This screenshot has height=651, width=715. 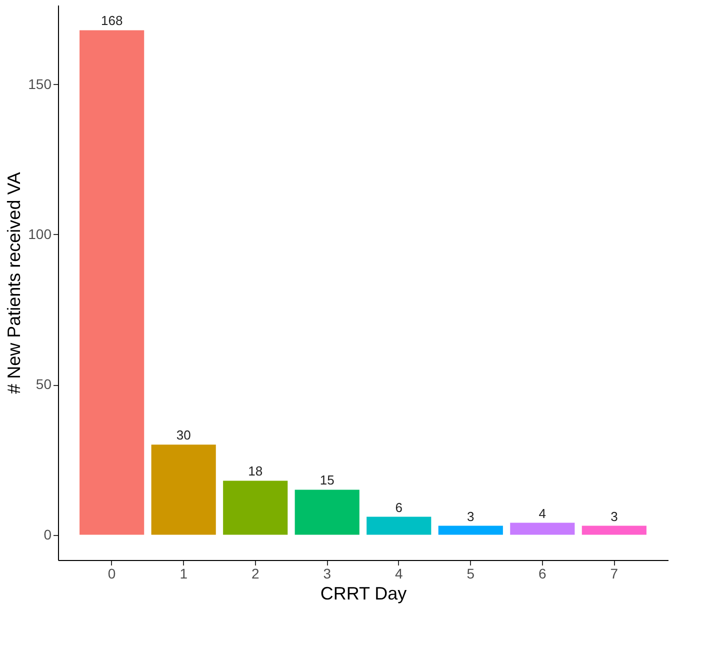 I want to click on data-label: 15, so click(x=327, y=480).